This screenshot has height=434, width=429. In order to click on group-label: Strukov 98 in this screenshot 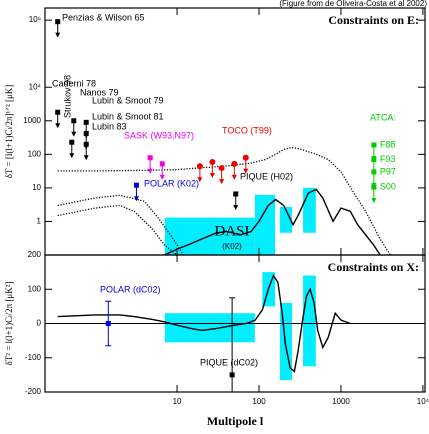, I will do `click(67, 96)`.